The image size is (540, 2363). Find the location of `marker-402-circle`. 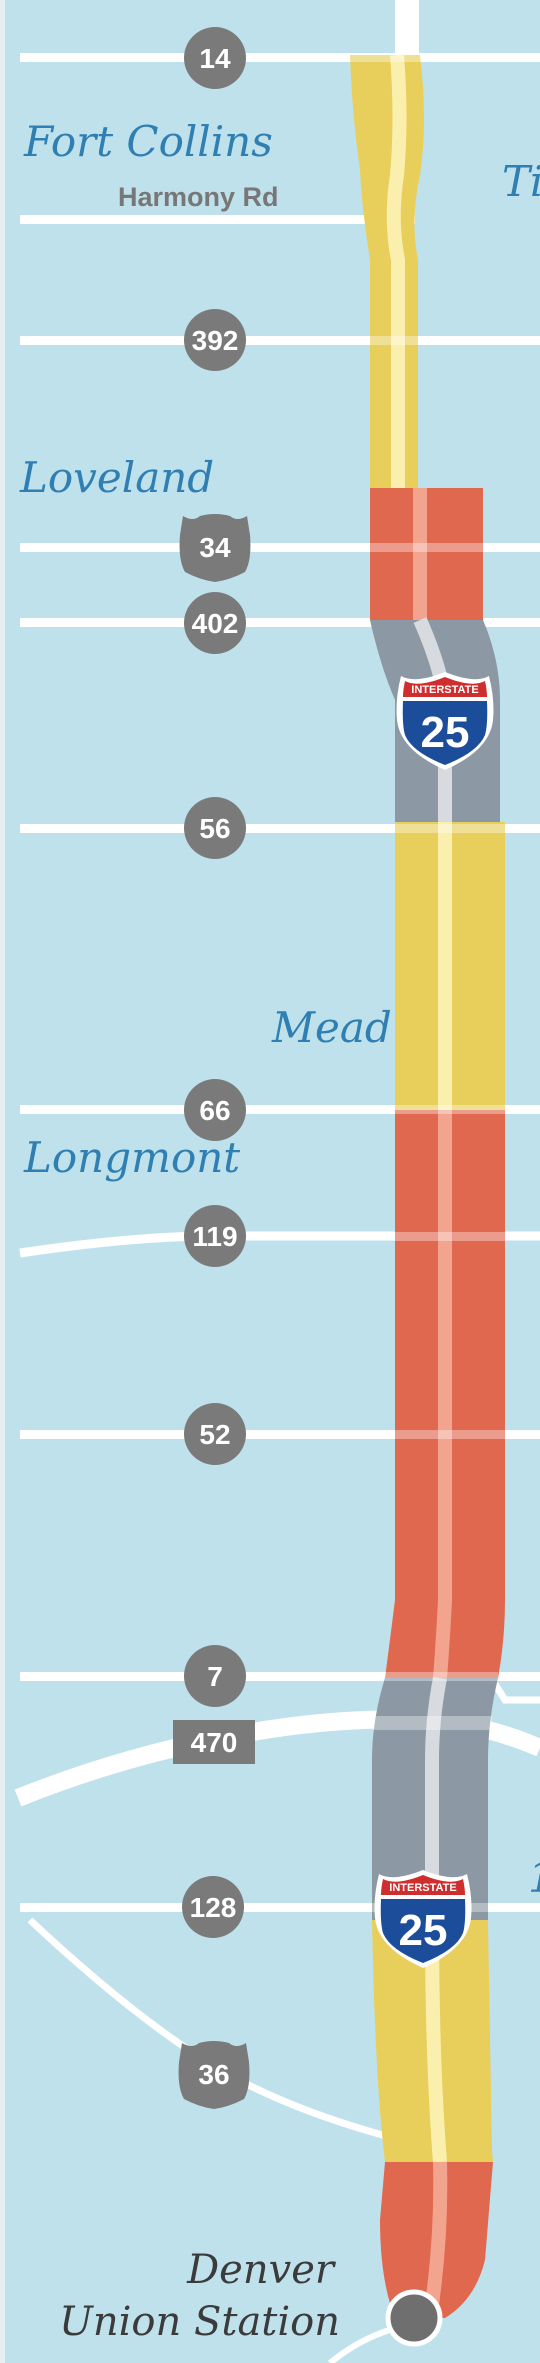

marker-402-circle is located at coordinates (215, 623).